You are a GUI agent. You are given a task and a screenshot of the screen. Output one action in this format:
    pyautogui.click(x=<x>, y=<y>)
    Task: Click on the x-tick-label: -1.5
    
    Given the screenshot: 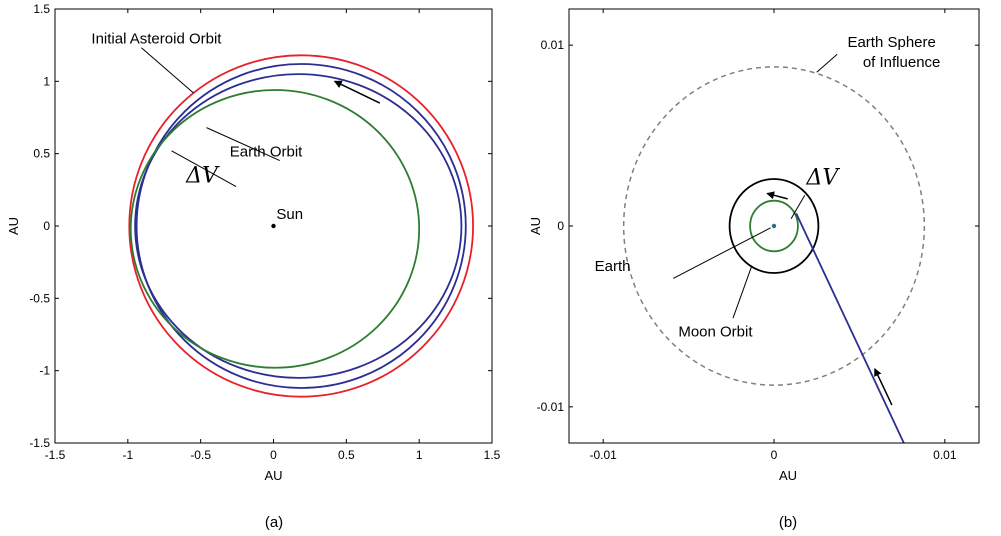 What is the action you would take?
    pyautogui.click(x=55, y=455)
    